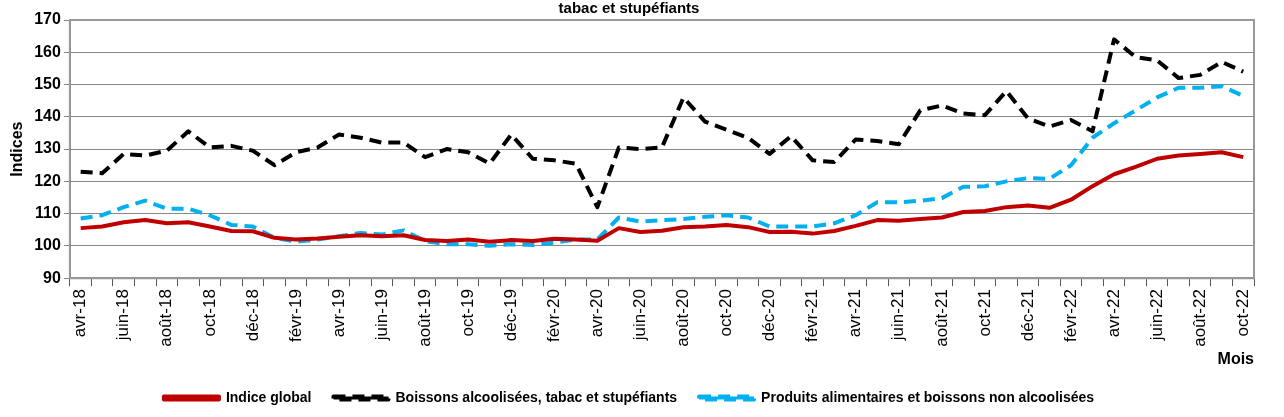 This screenshot has height=417, width=1284. Describe the element at coordinates (629, 8) in the screenshot. I see `chart-title: tabac et stupéfiants` at that location.